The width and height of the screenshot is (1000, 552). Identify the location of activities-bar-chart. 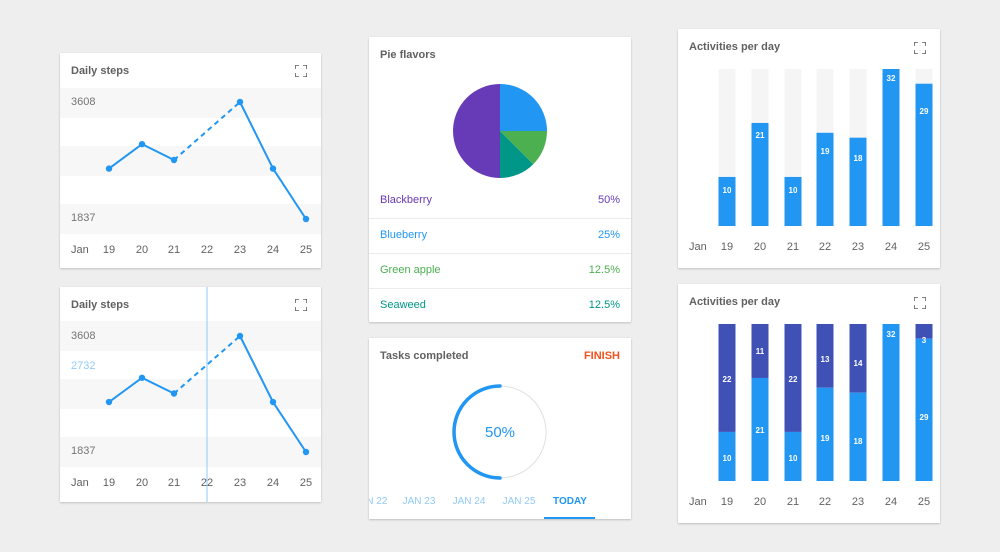
(825, 147).